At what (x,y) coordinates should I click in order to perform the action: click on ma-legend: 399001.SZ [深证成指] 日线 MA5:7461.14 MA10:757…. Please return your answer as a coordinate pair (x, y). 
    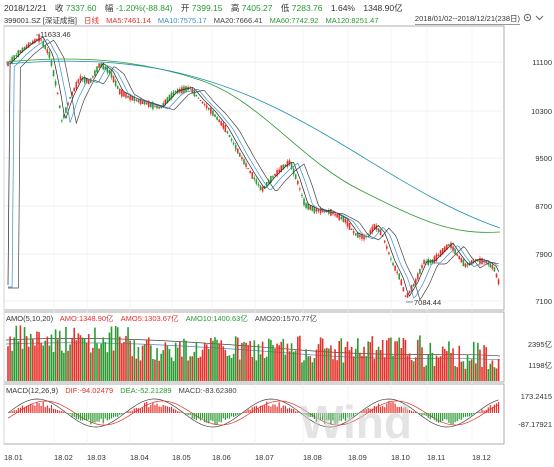
    Looking at the image, I should click on (194, 20).